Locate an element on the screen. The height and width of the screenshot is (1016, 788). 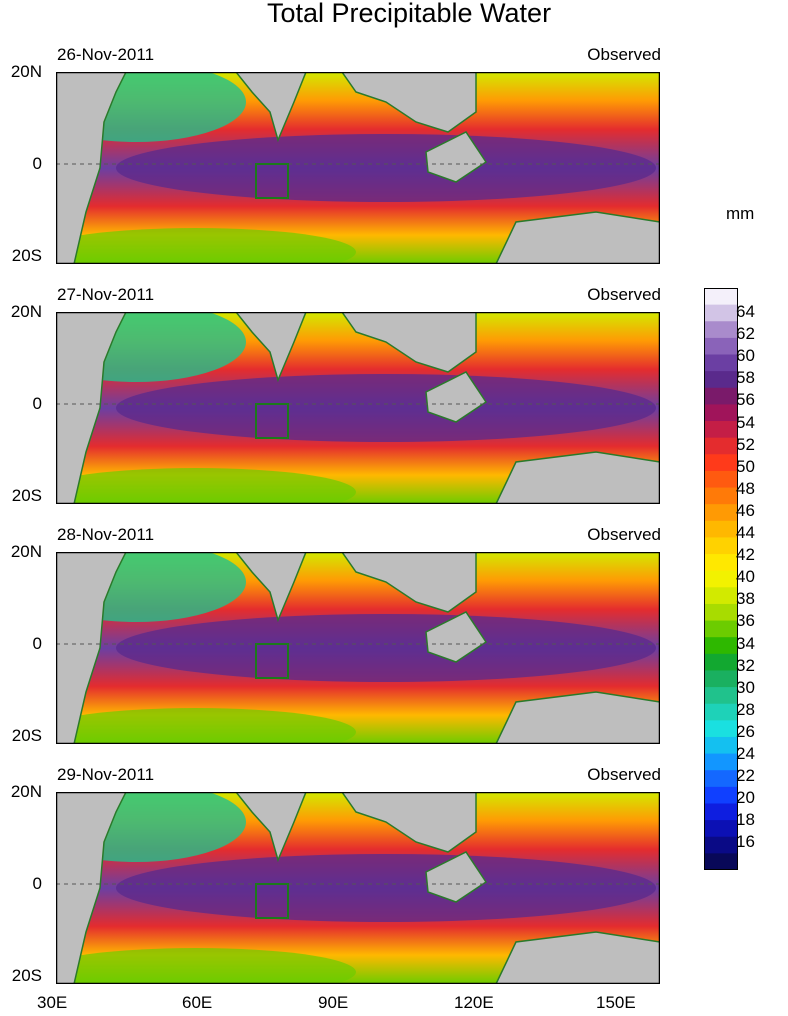
colorbar-tick-label: 16 is located at coordinates (745, 842).